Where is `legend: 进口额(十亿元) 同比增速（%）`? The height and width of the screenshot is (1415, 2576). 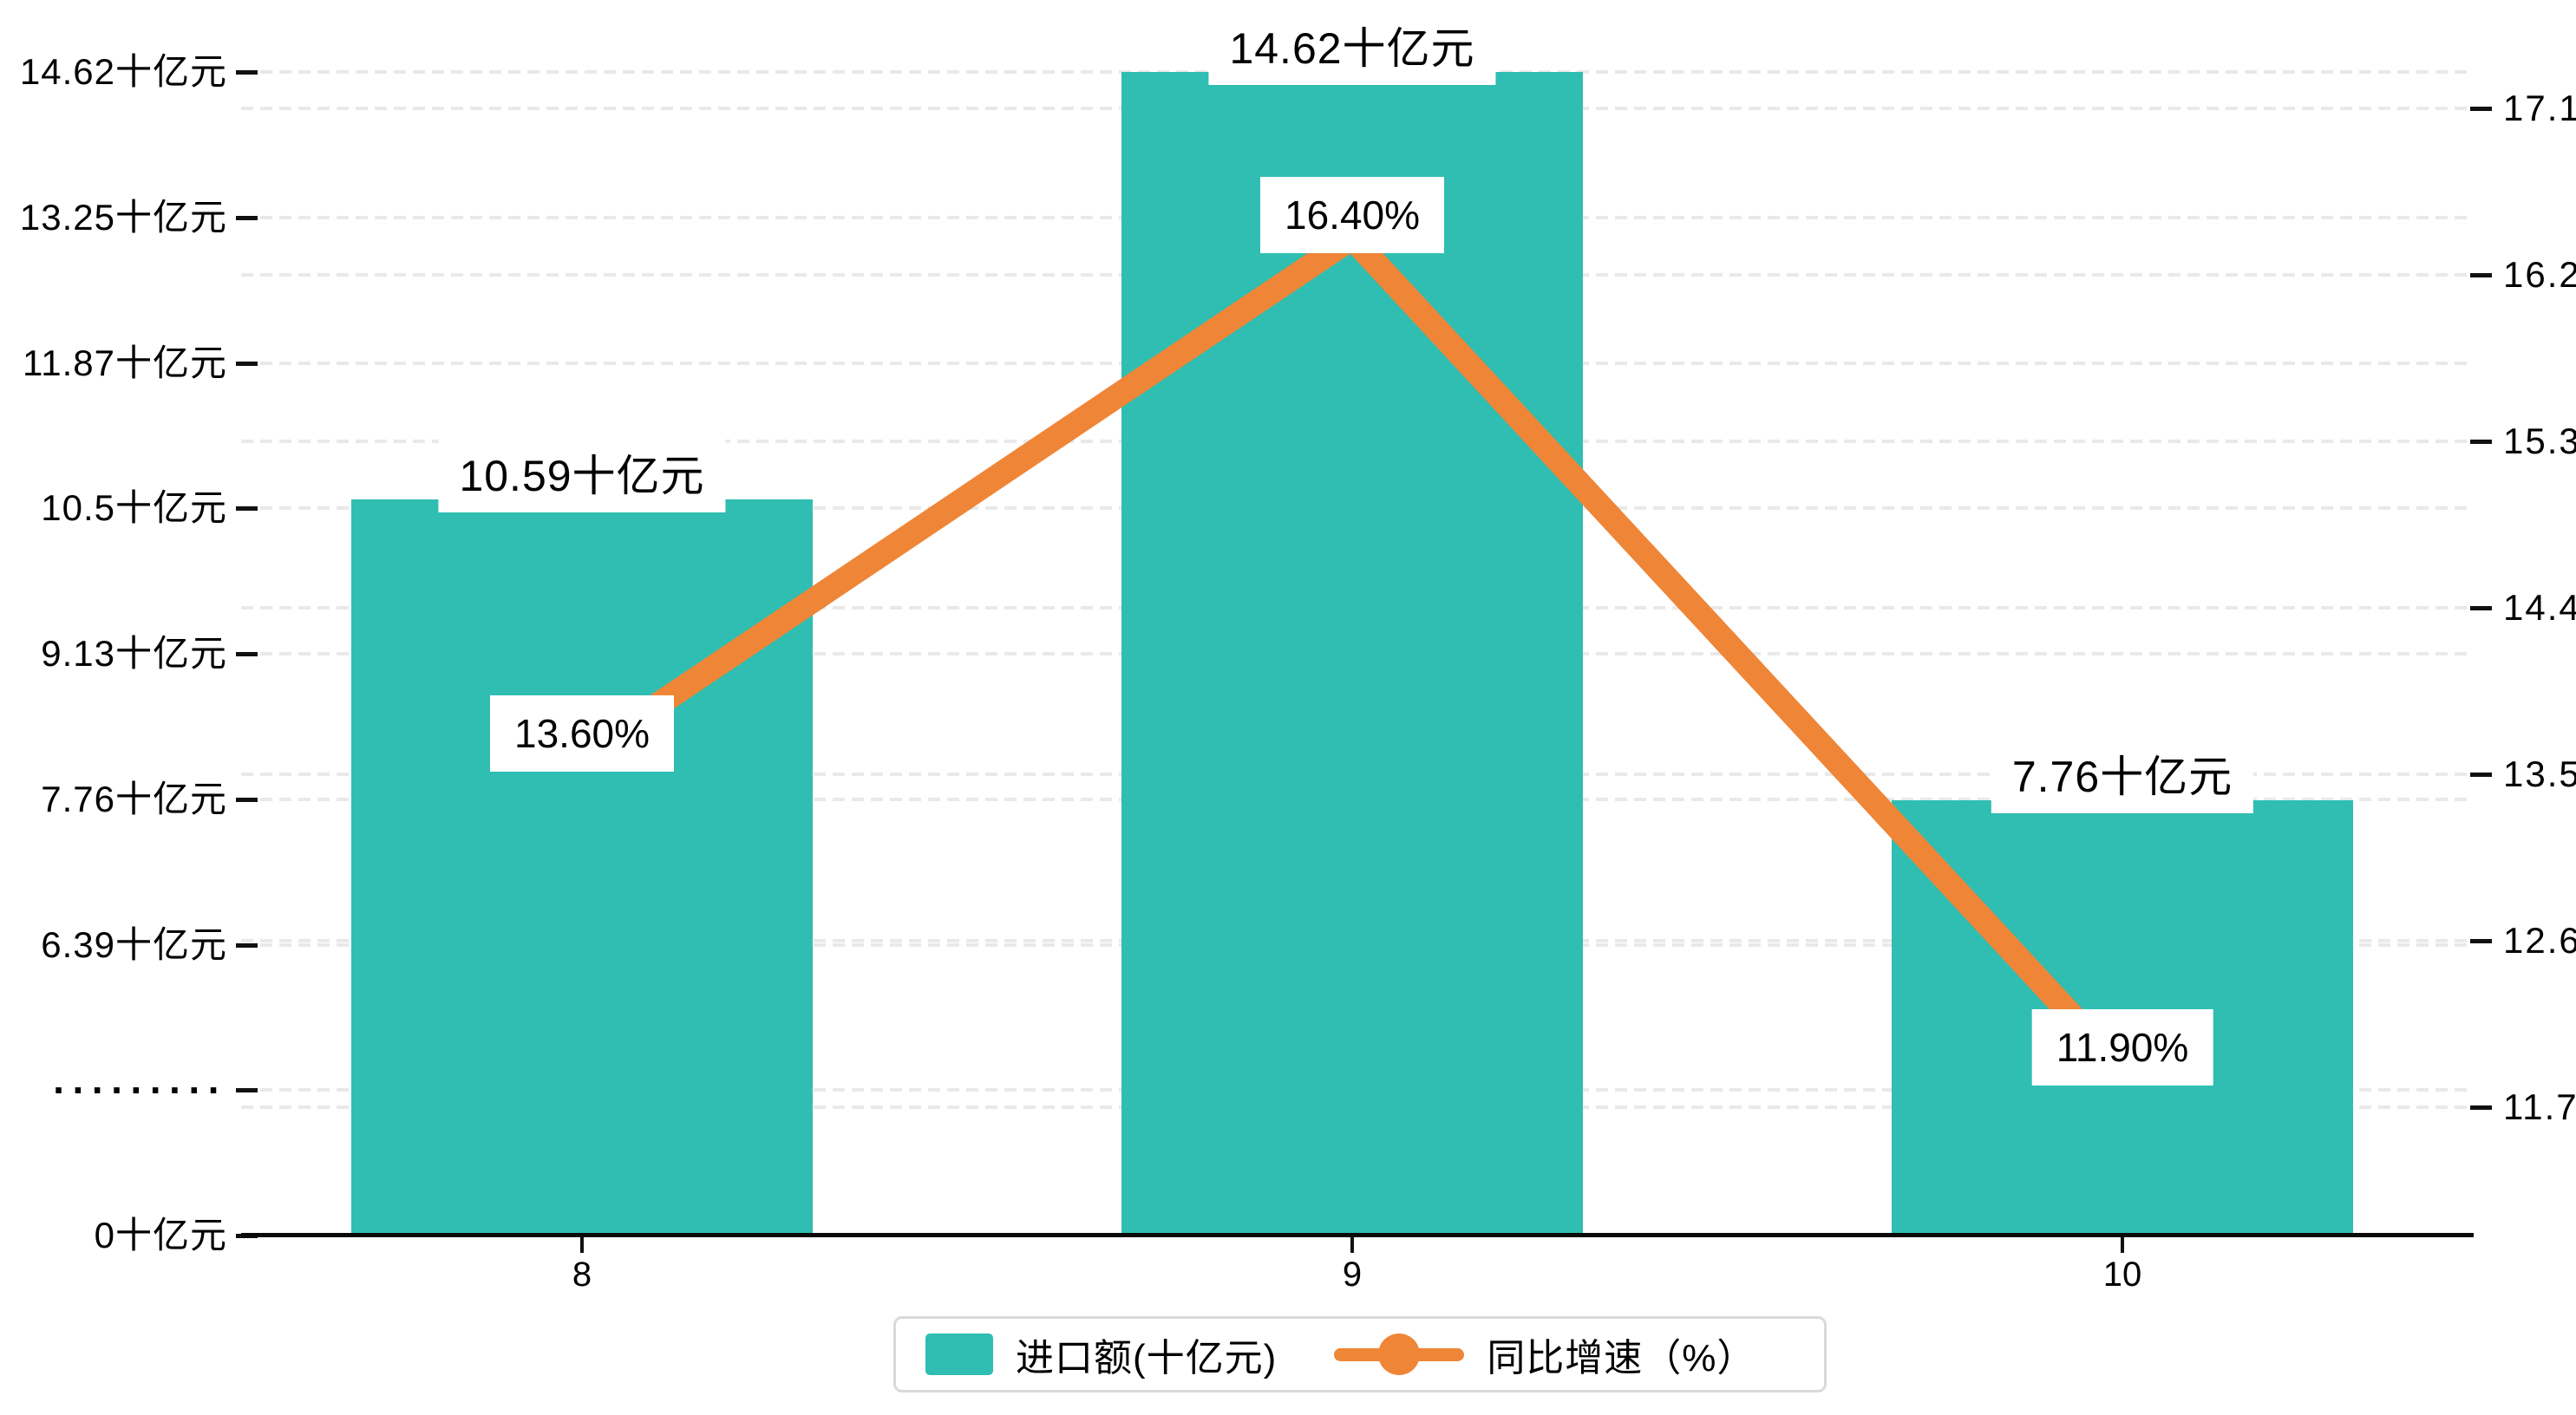 legend: 进口额(十亿元) 同比增速（%） is located at coordinates (1360, 1354).